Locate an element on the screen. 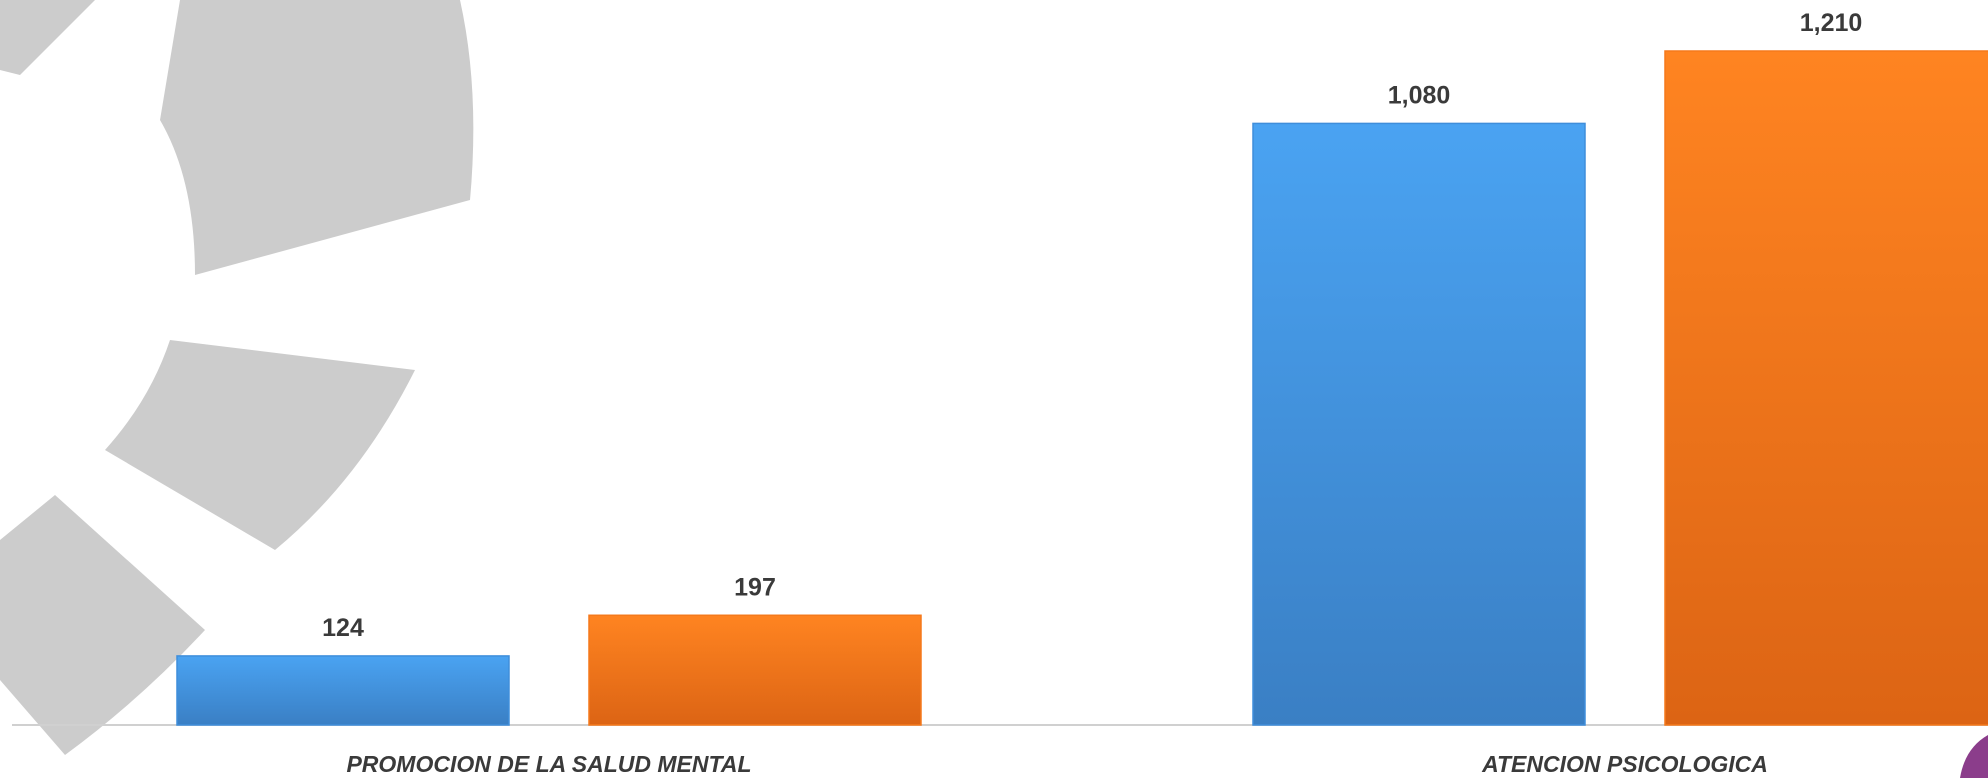  value-label: 1,080 is located at coordinates (1419, 95).